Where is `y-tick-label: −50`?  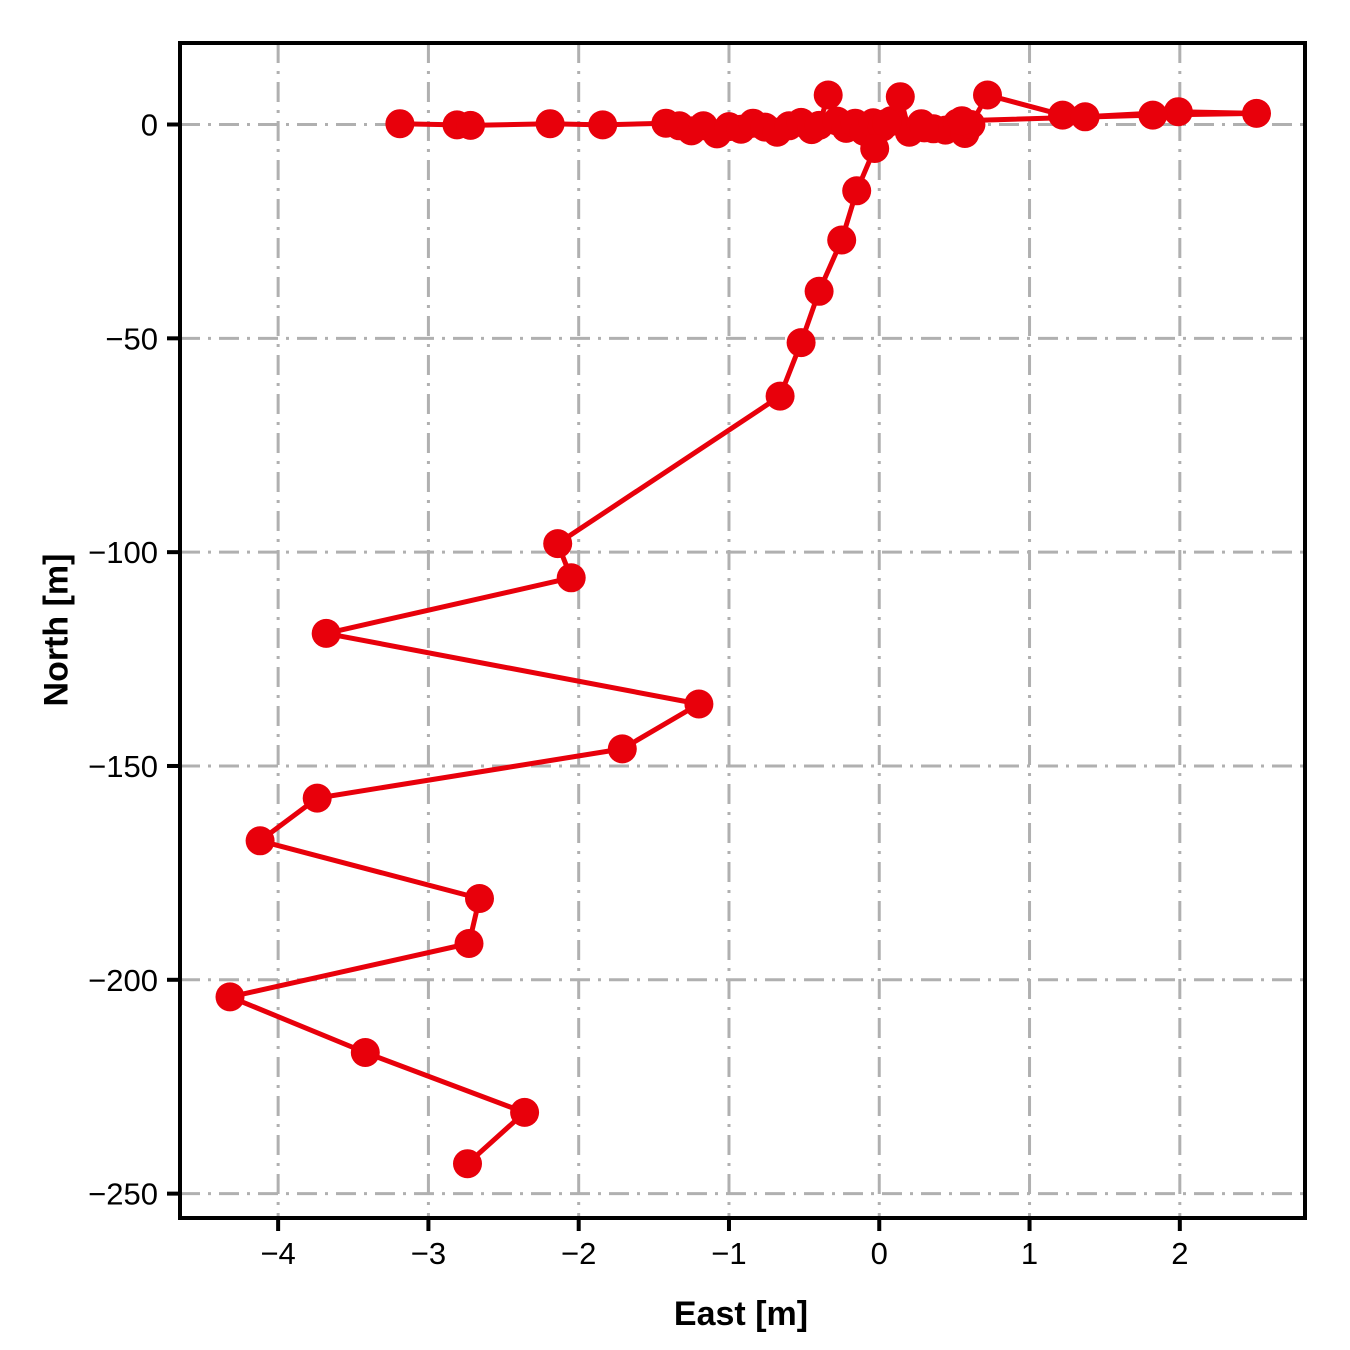
y-tick-label: −50 is located at coordinates (131, 338).